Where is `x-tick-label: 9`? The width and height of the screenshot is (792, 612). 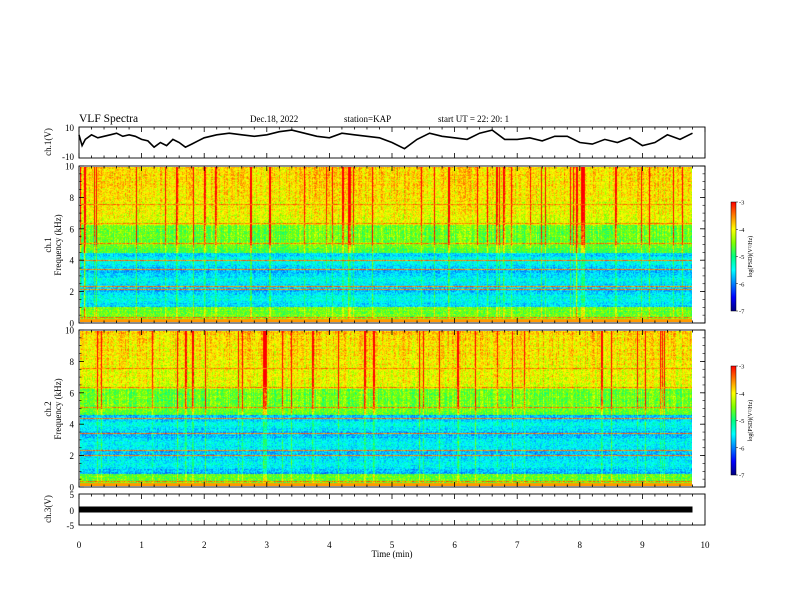 x-tick-label: 9 is located at coordinates (642, 545).